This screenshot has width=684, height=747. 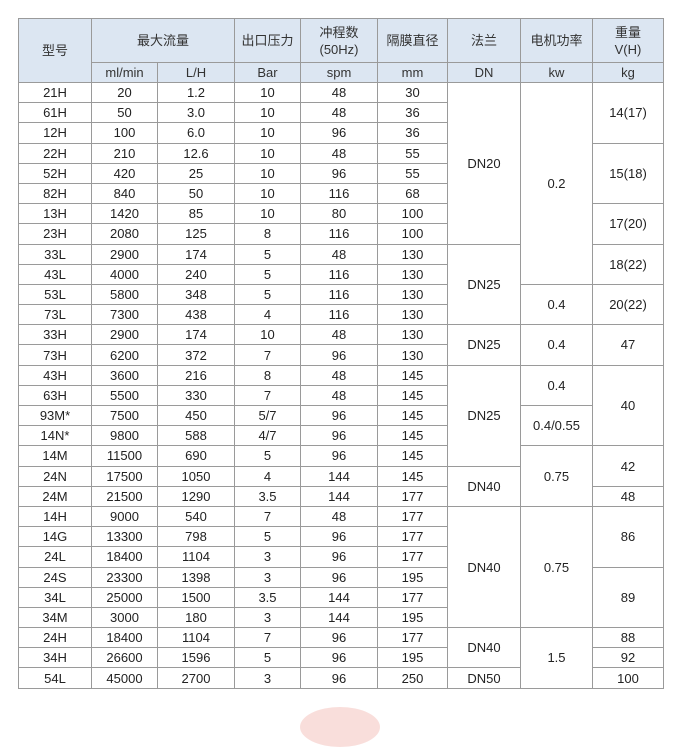 I want to click on cell-motor-power: 0.4, so click(x=556, y=345).